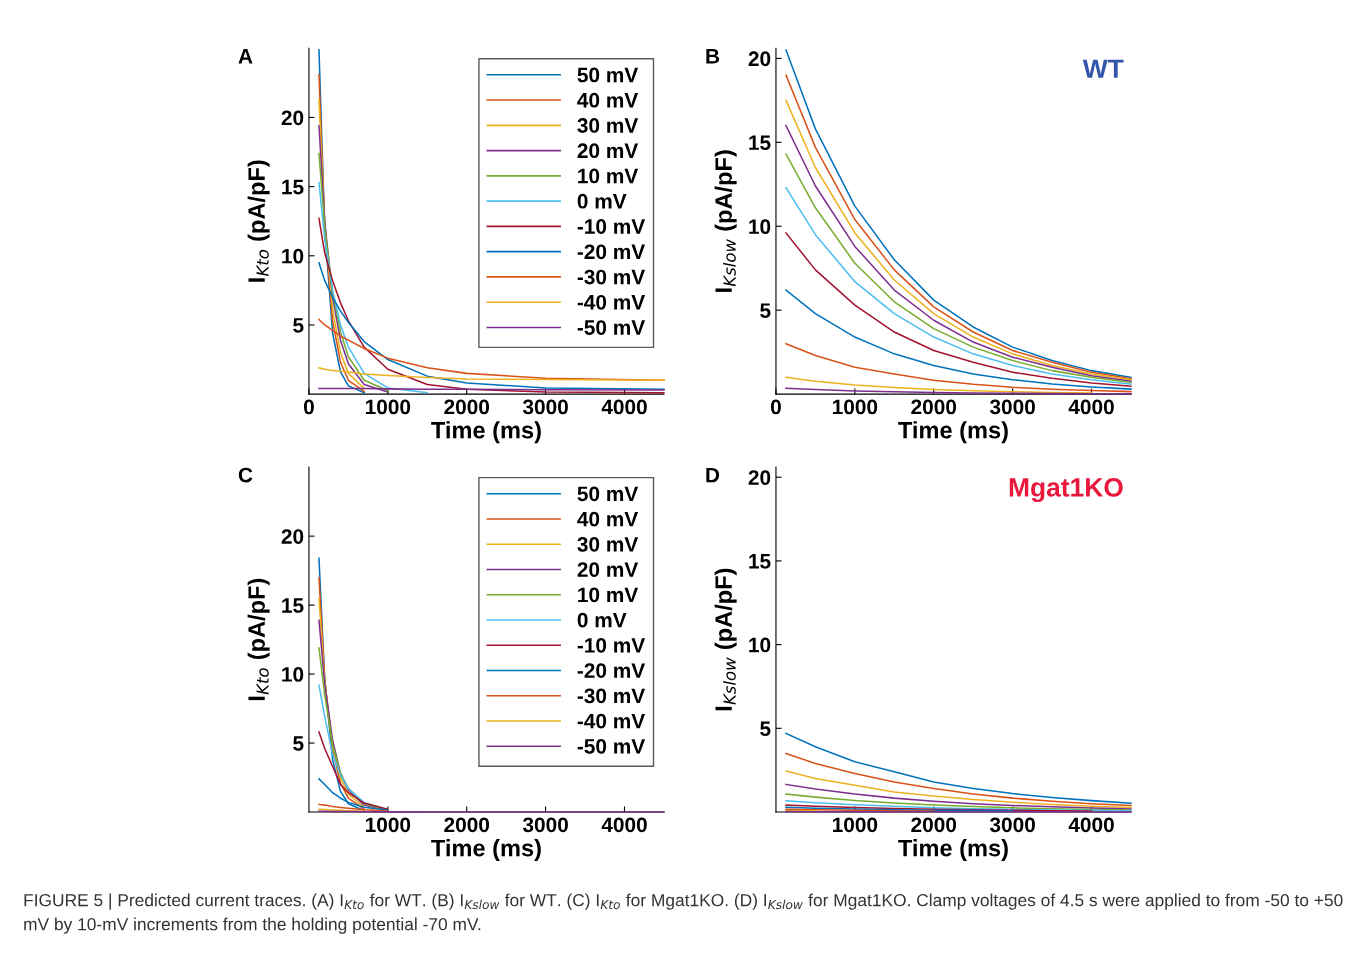  I want to click on chart-title: D, so click(713, 475).